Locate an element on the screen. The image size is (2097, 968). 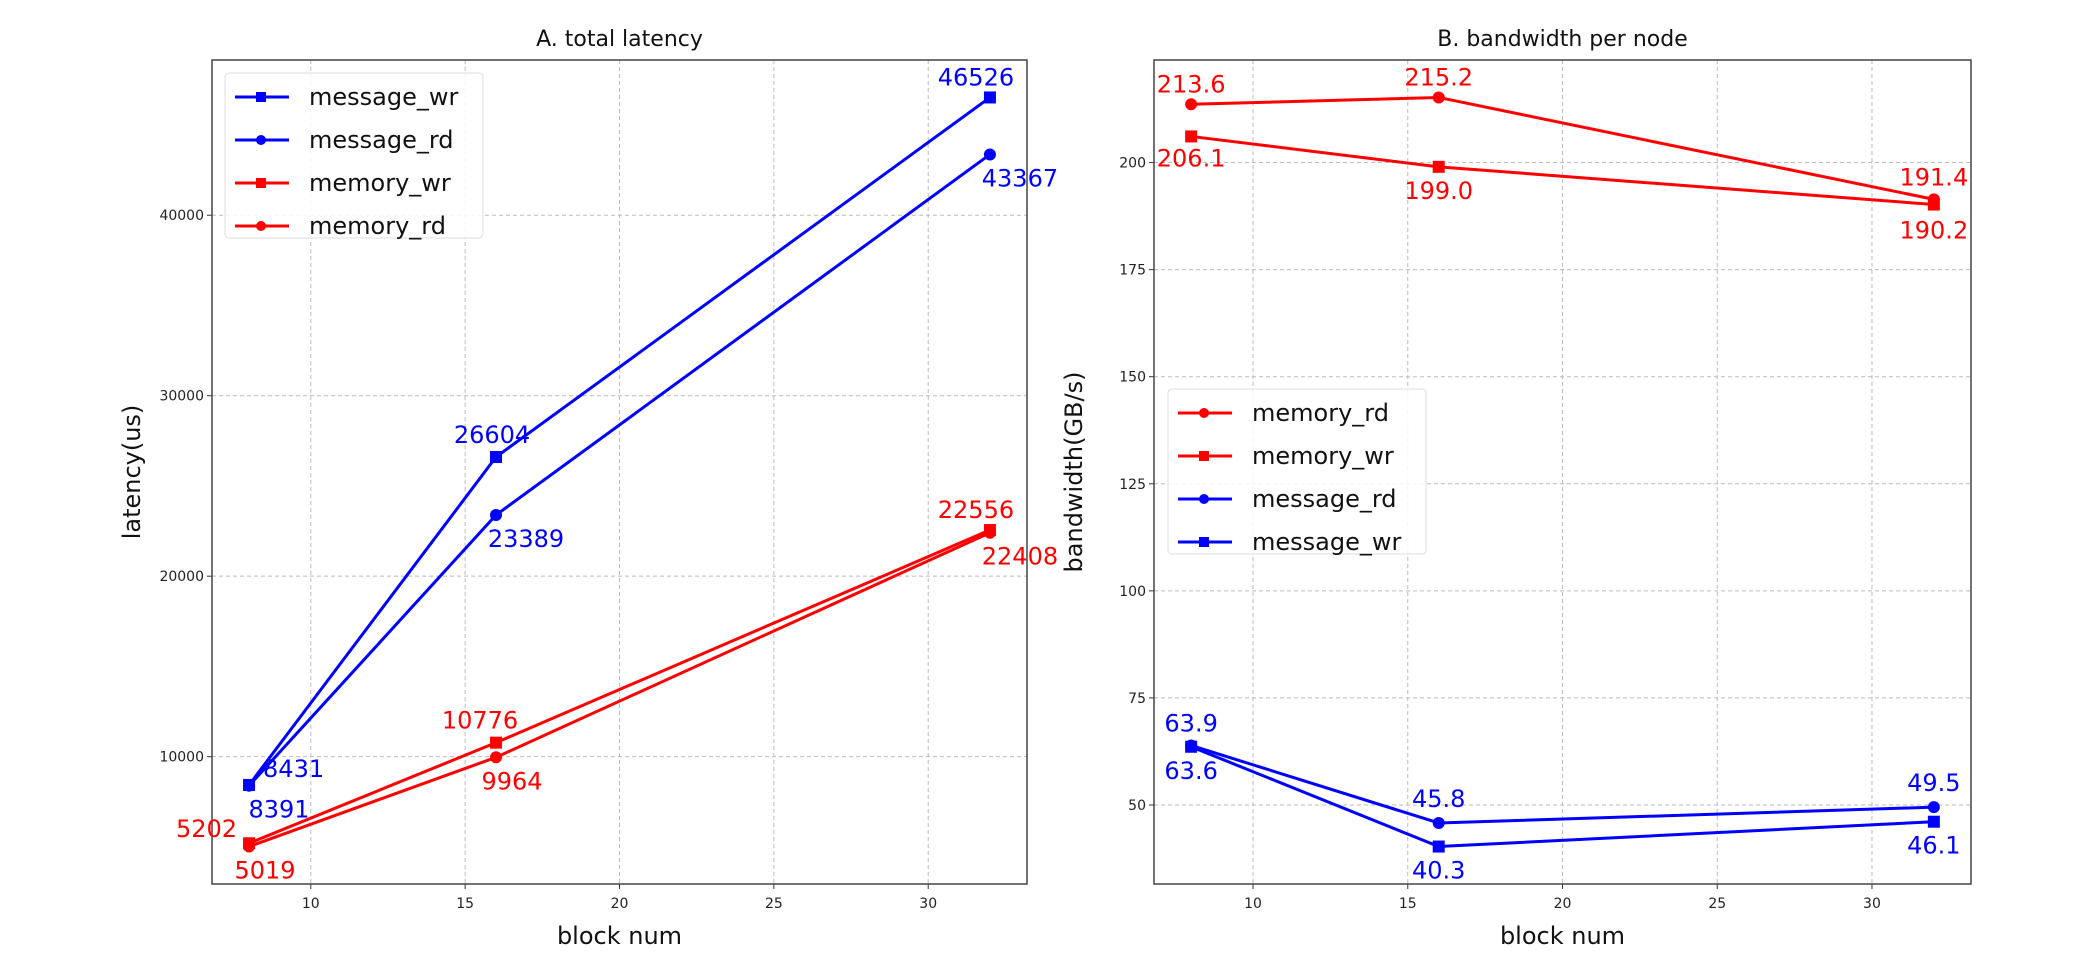
data-label: 206.1 is located at coordinates (1191, 158).